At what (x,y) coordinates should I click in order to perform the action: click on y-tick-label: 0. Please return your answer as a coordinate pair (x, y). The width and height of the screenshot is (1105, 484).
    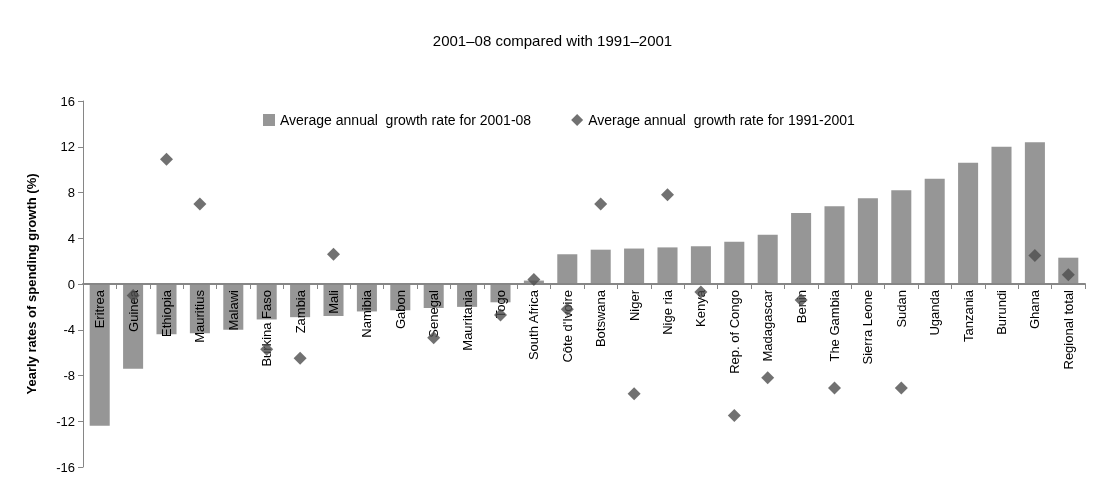
    Looking at the image, I should click on (71, 284).